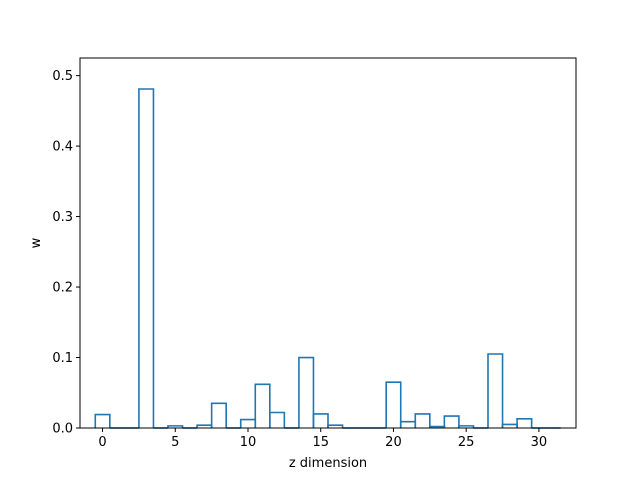 Image resolution: width=640 pixels, height=480 pixels. I want to click on y-tick-label: 0.3, so click(62, 217).